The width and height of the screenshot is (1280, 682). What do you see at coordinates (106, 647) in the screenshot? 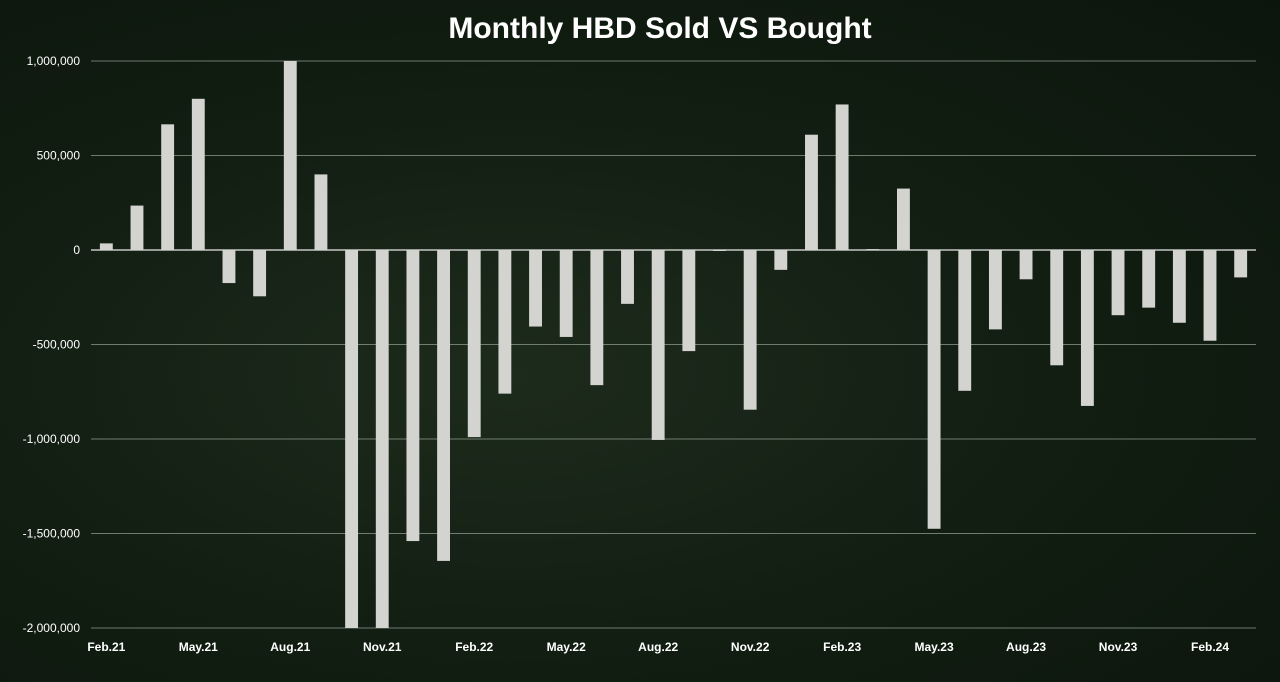
I see `x-tick-label: Feb.21` at bounding box center [106, 647].